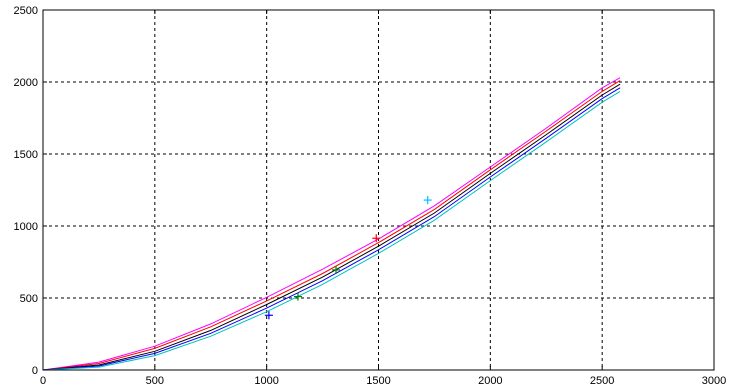  I want to click on x-tick-label: 0, so click(43, 381).